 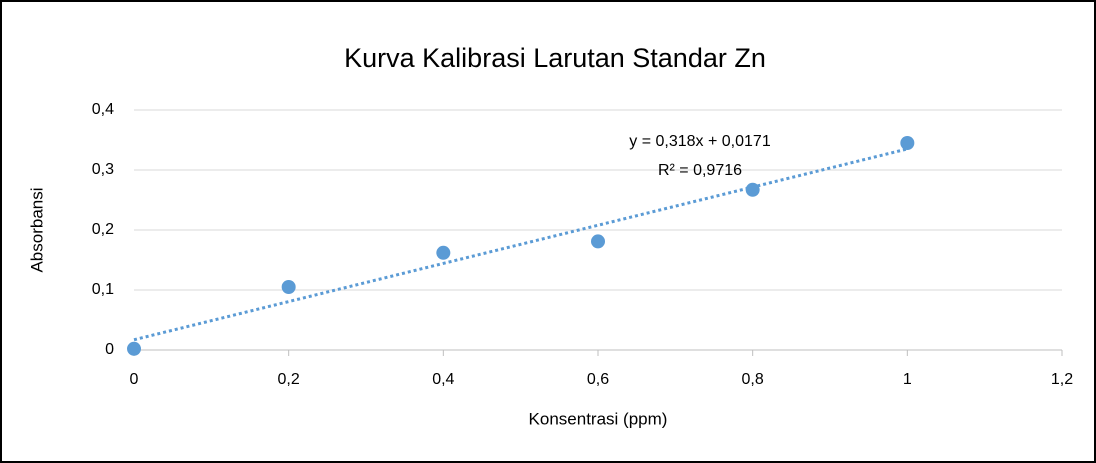 I want to click on x-tick-label: 0,8, so click(x=753, y=379).